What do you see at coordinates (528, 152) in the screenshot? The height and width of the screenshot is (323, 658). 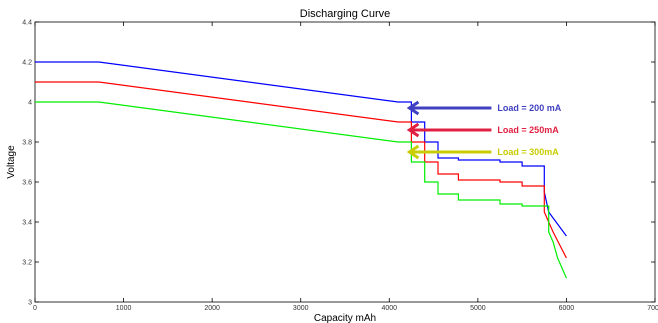 I see `annotation-label: Load = 300mA` at bounding box center [528, 152].